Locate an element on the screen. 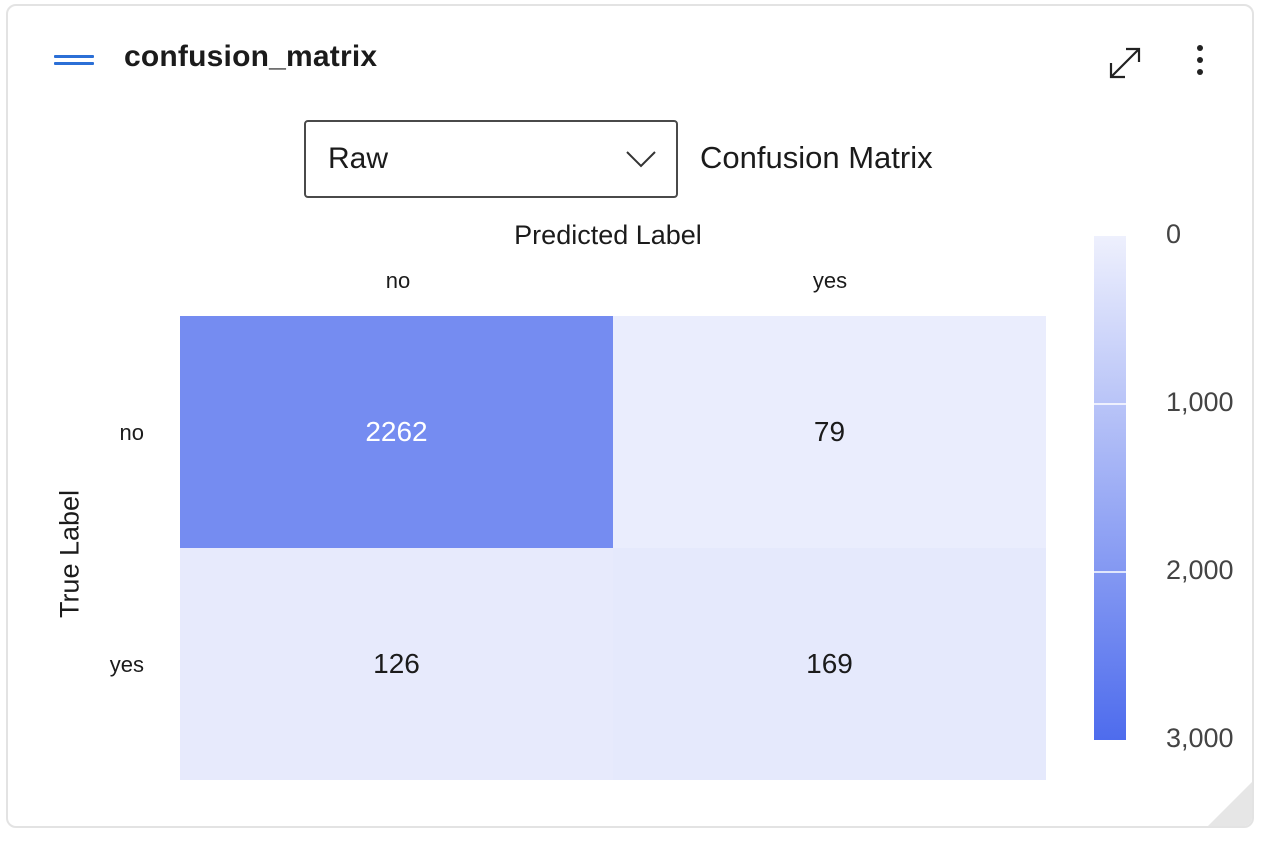 The width and height of the screenshot is (1264, 842). expand-diagonal-icon is located at coordinates (1124, 62).